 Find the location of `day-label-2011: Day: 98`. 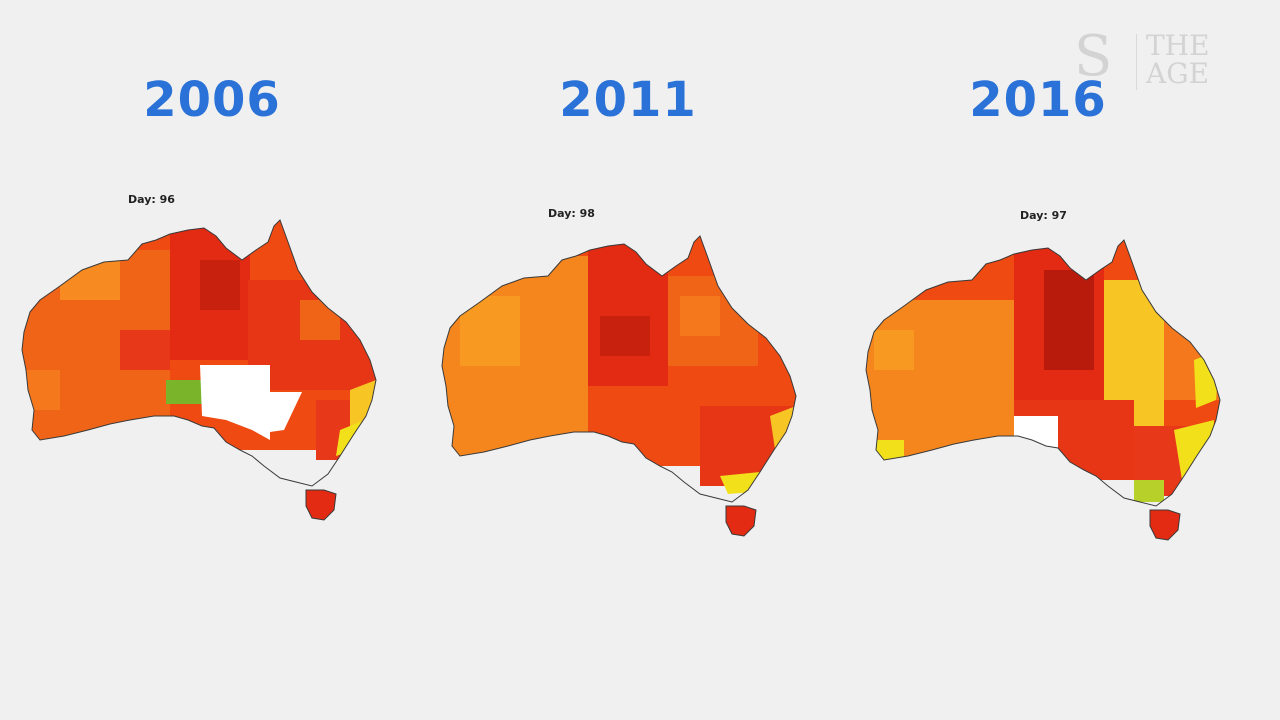

day-label-2011: Day: 98 is located at coordinates (571, 213).